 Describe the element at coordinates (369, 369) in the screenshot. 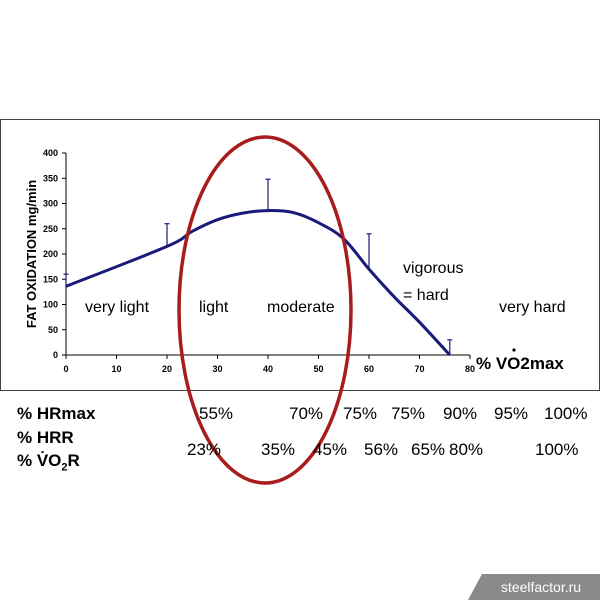

I see `x-tick-label: 60` at that location.